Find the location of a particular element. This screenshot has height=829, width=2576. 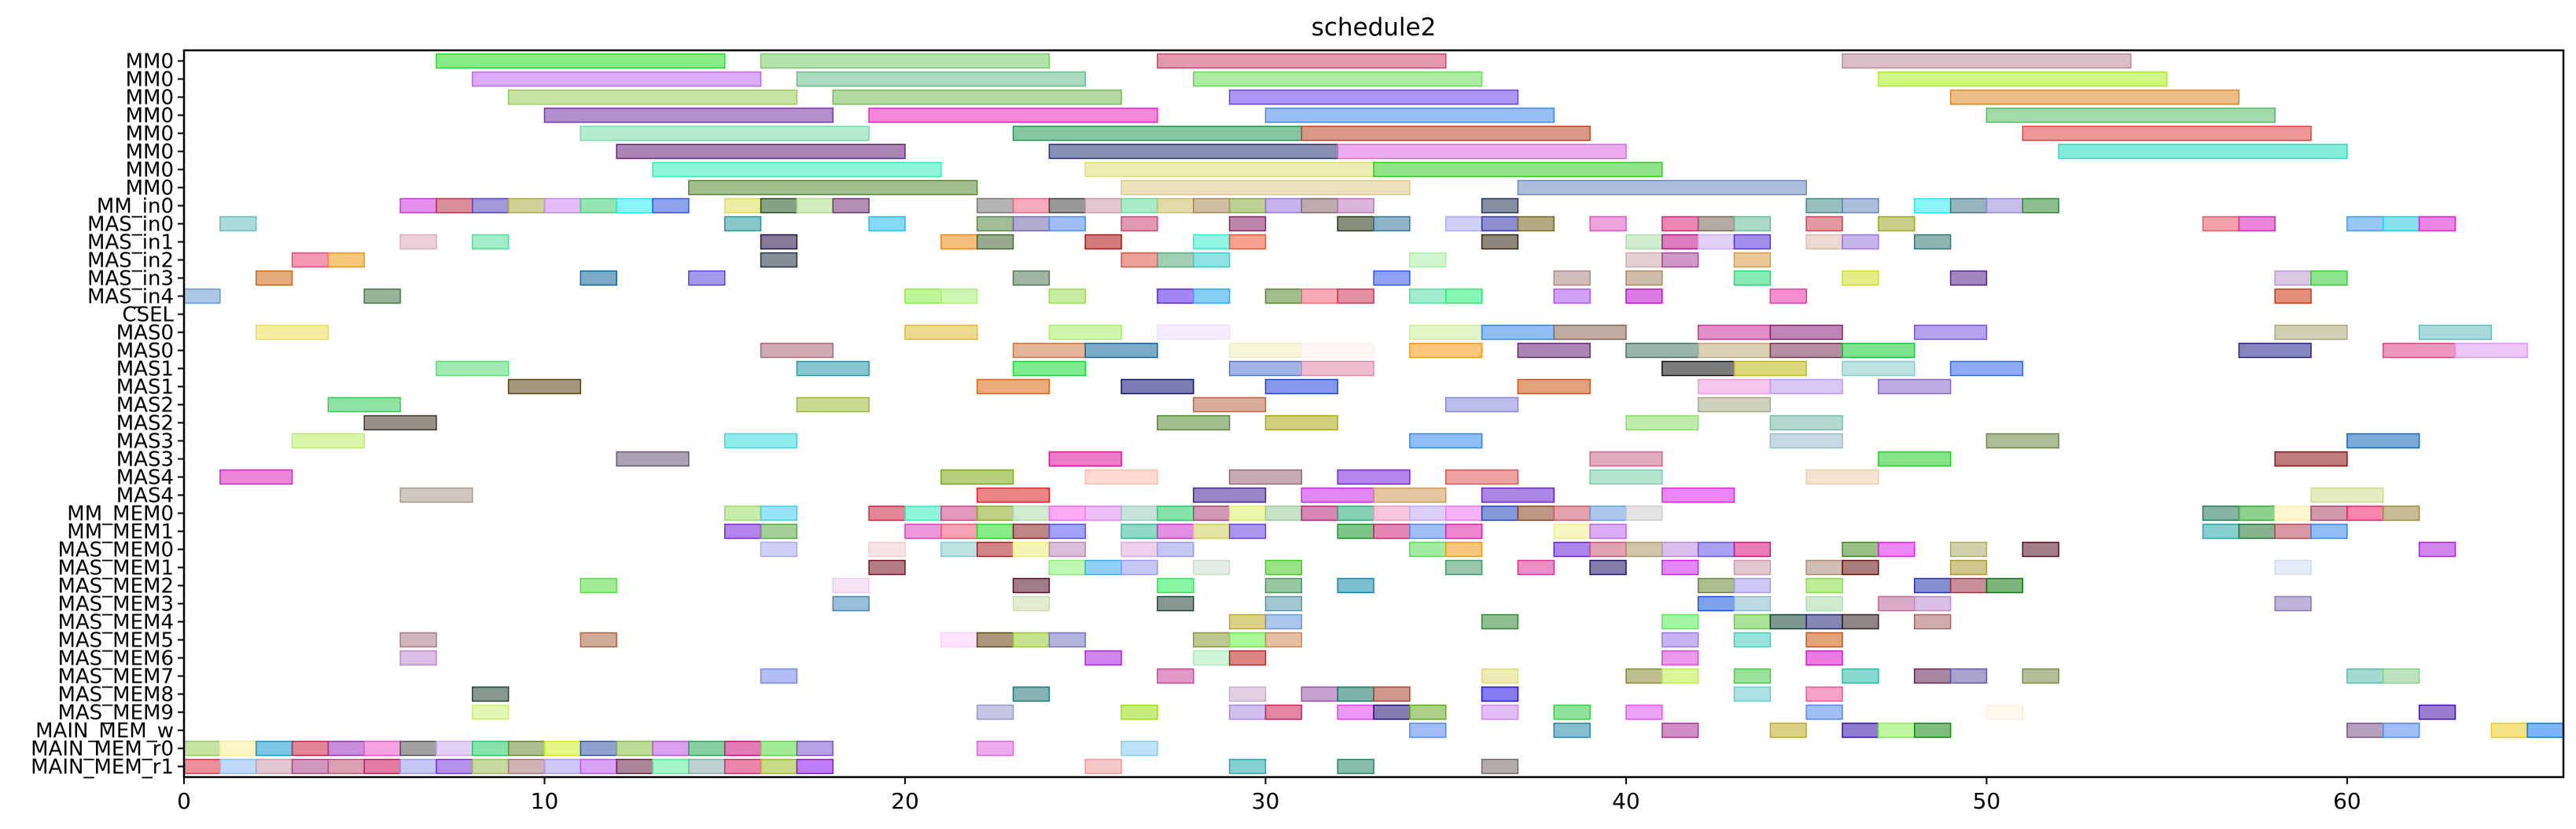

y-tick-label: MAS4 is located at coordinates (145, 496).